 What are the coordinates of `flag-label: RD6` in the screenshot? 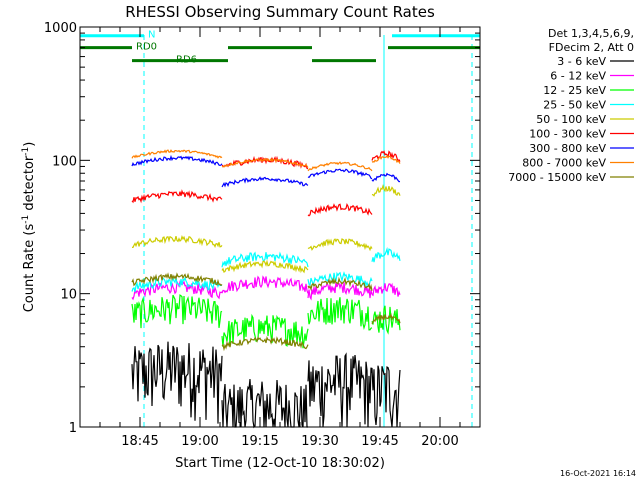 It's located at (186, 60).